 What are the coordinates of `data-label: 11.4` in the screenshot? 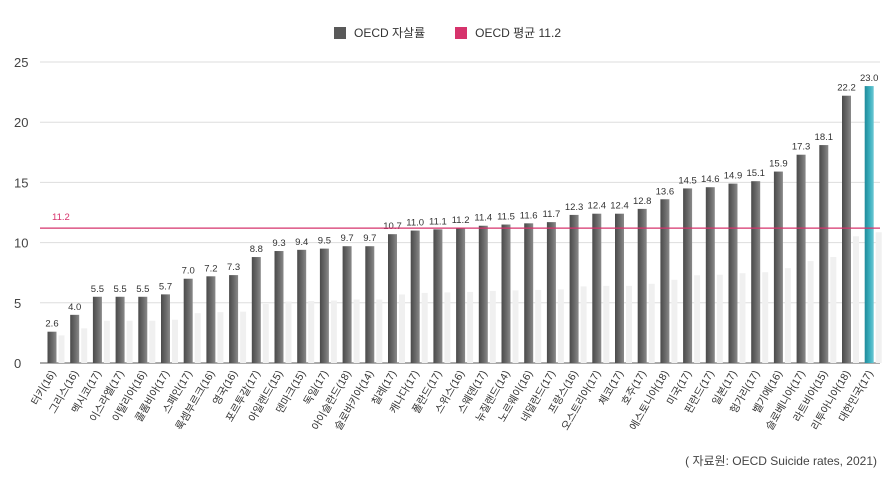 It's located at (483, 218).